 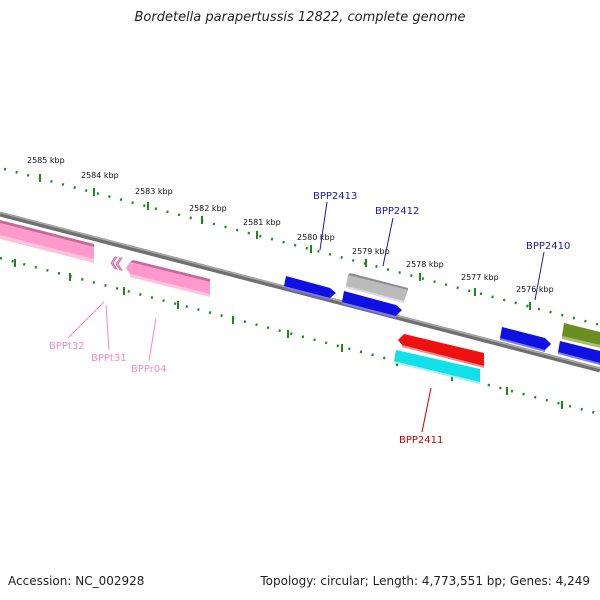 I want to click on gene-bpp2412, so click(x=377, y=288).